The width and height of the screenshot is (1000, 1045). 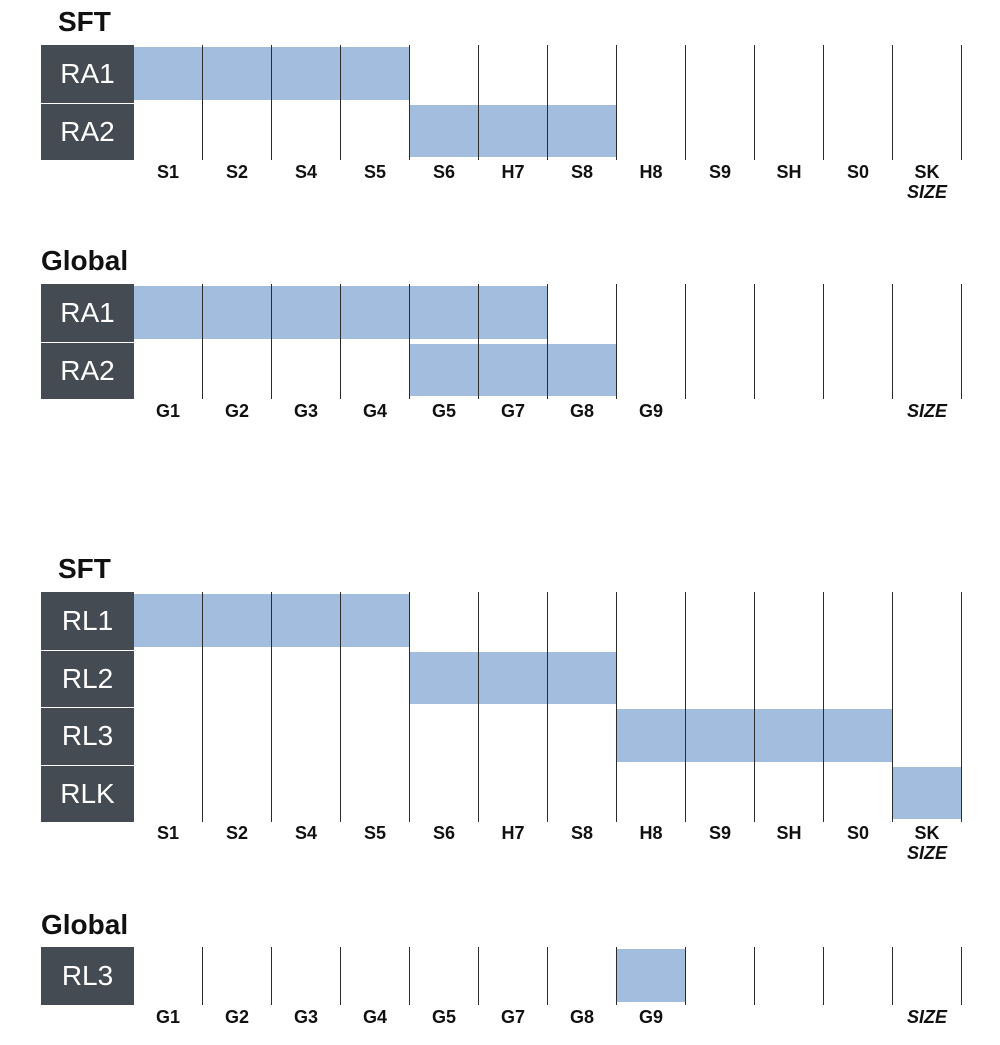 What do you see at coordinates (167, 411) in the screenshot?
I see `tick-label: G1` at bounding box center [167, 411].